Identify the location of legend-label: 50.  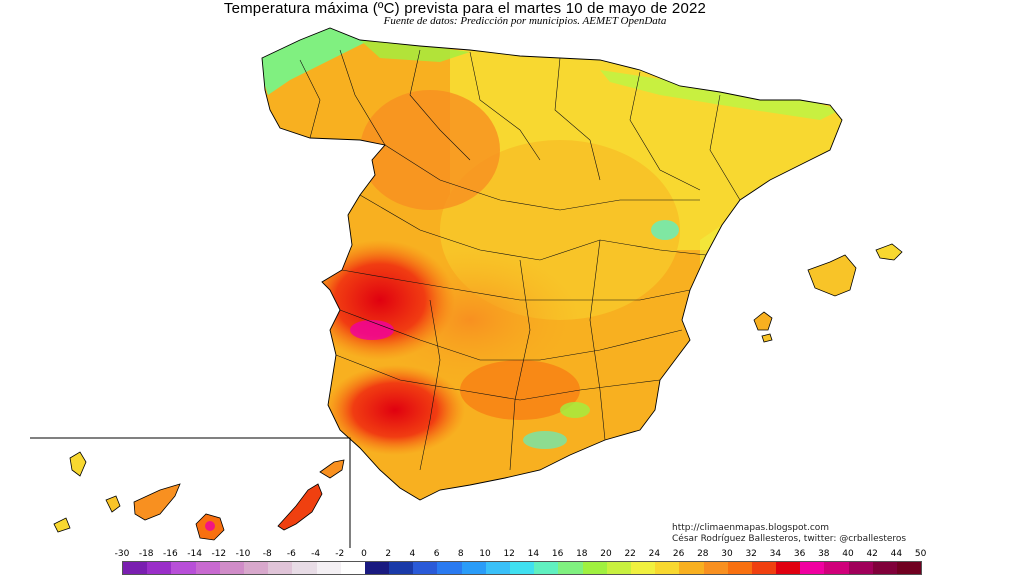
(920, 554).